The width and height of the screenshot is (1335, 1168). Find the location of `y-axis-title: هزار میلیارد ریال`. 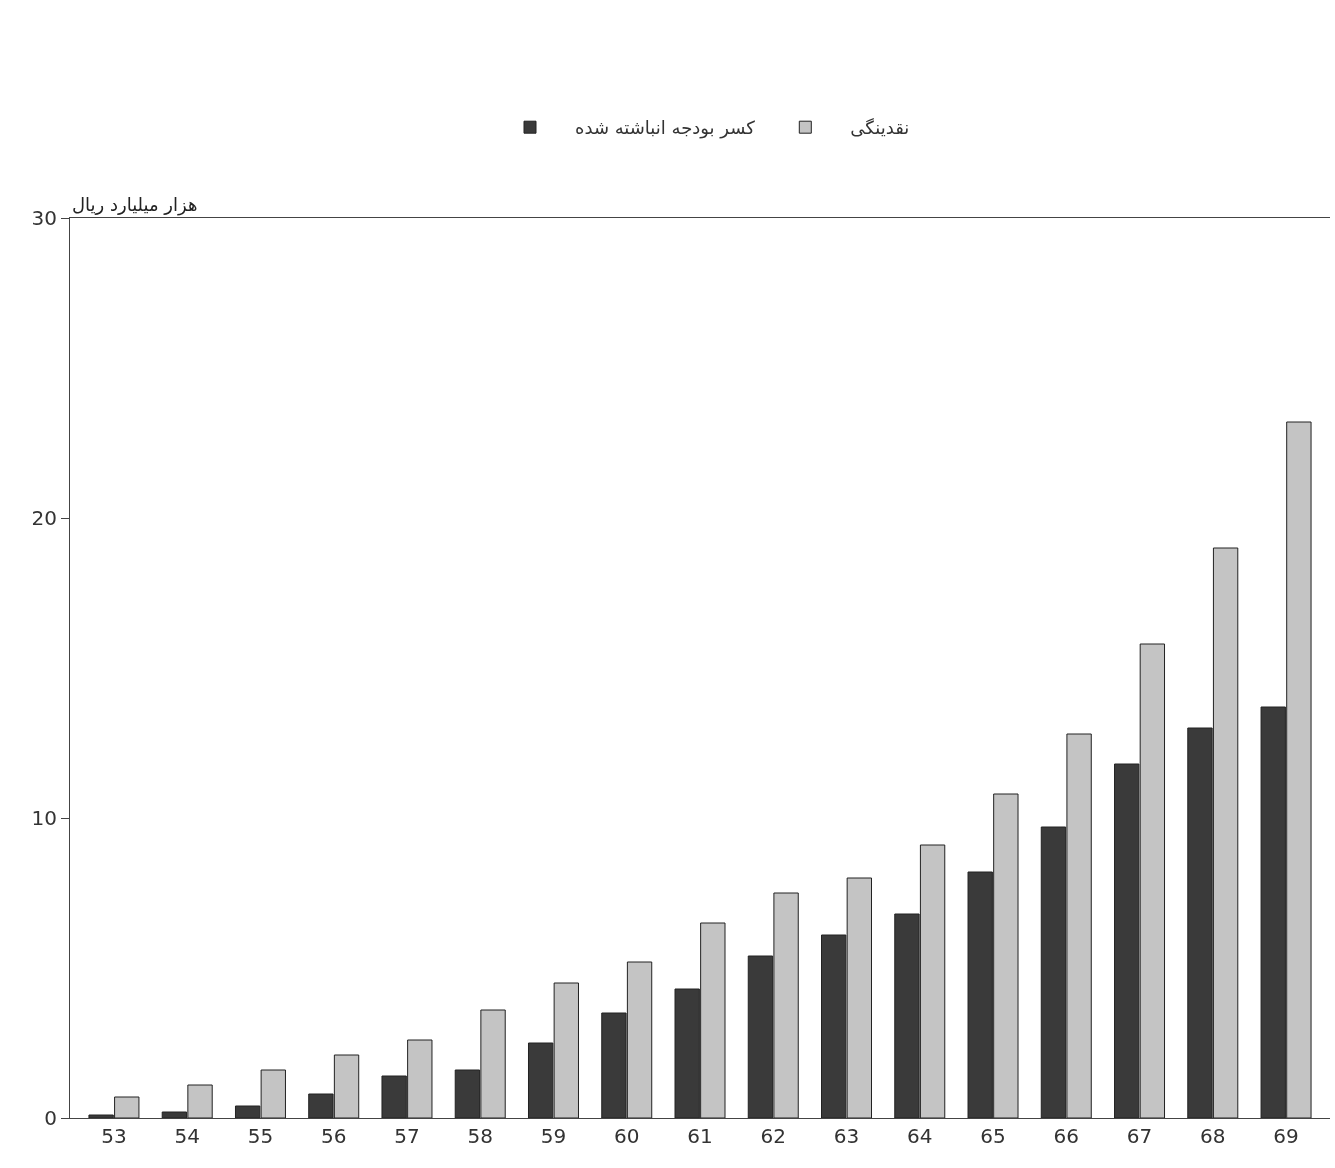

y-axis-title: هزار میلیارد ریال is located at coordinates (135, 205).